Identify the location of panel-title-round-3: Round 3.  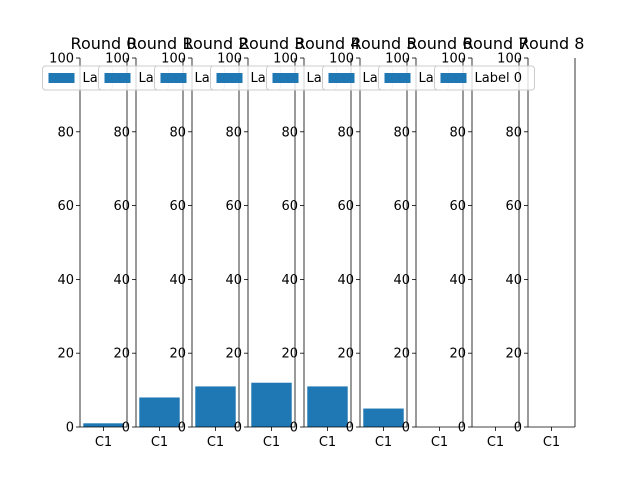
(272, 43).